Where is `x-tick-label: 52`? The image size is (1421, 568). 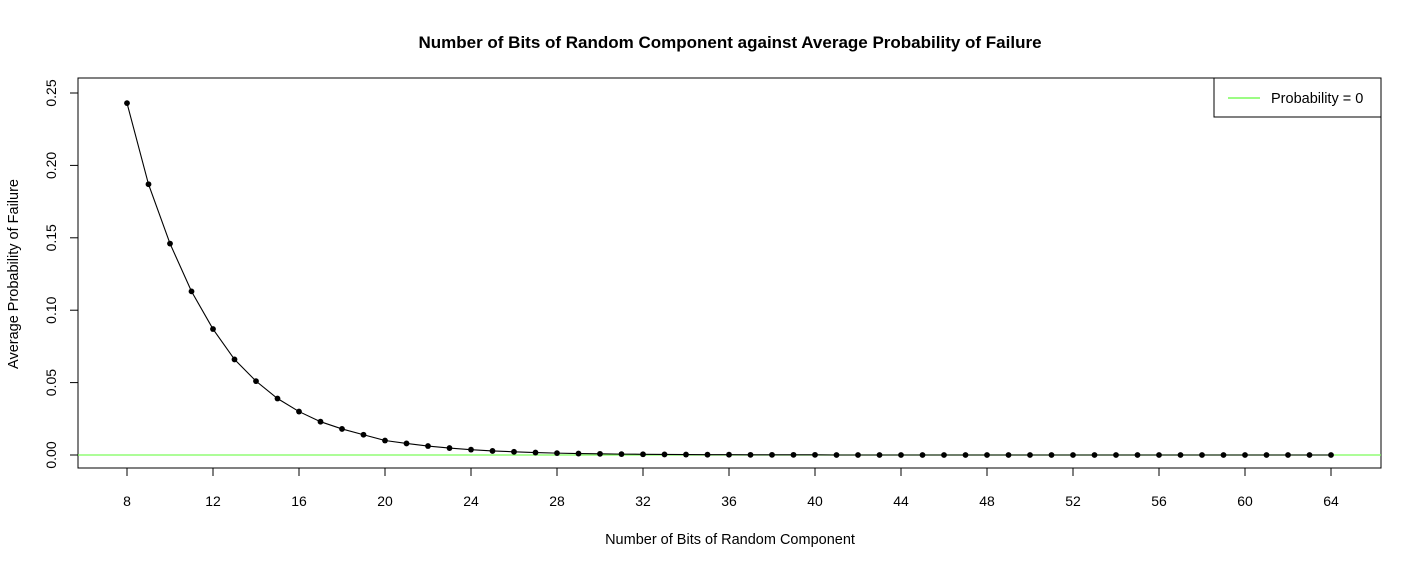 x-tick-label: 52 is located at coordinates (1073, 501).